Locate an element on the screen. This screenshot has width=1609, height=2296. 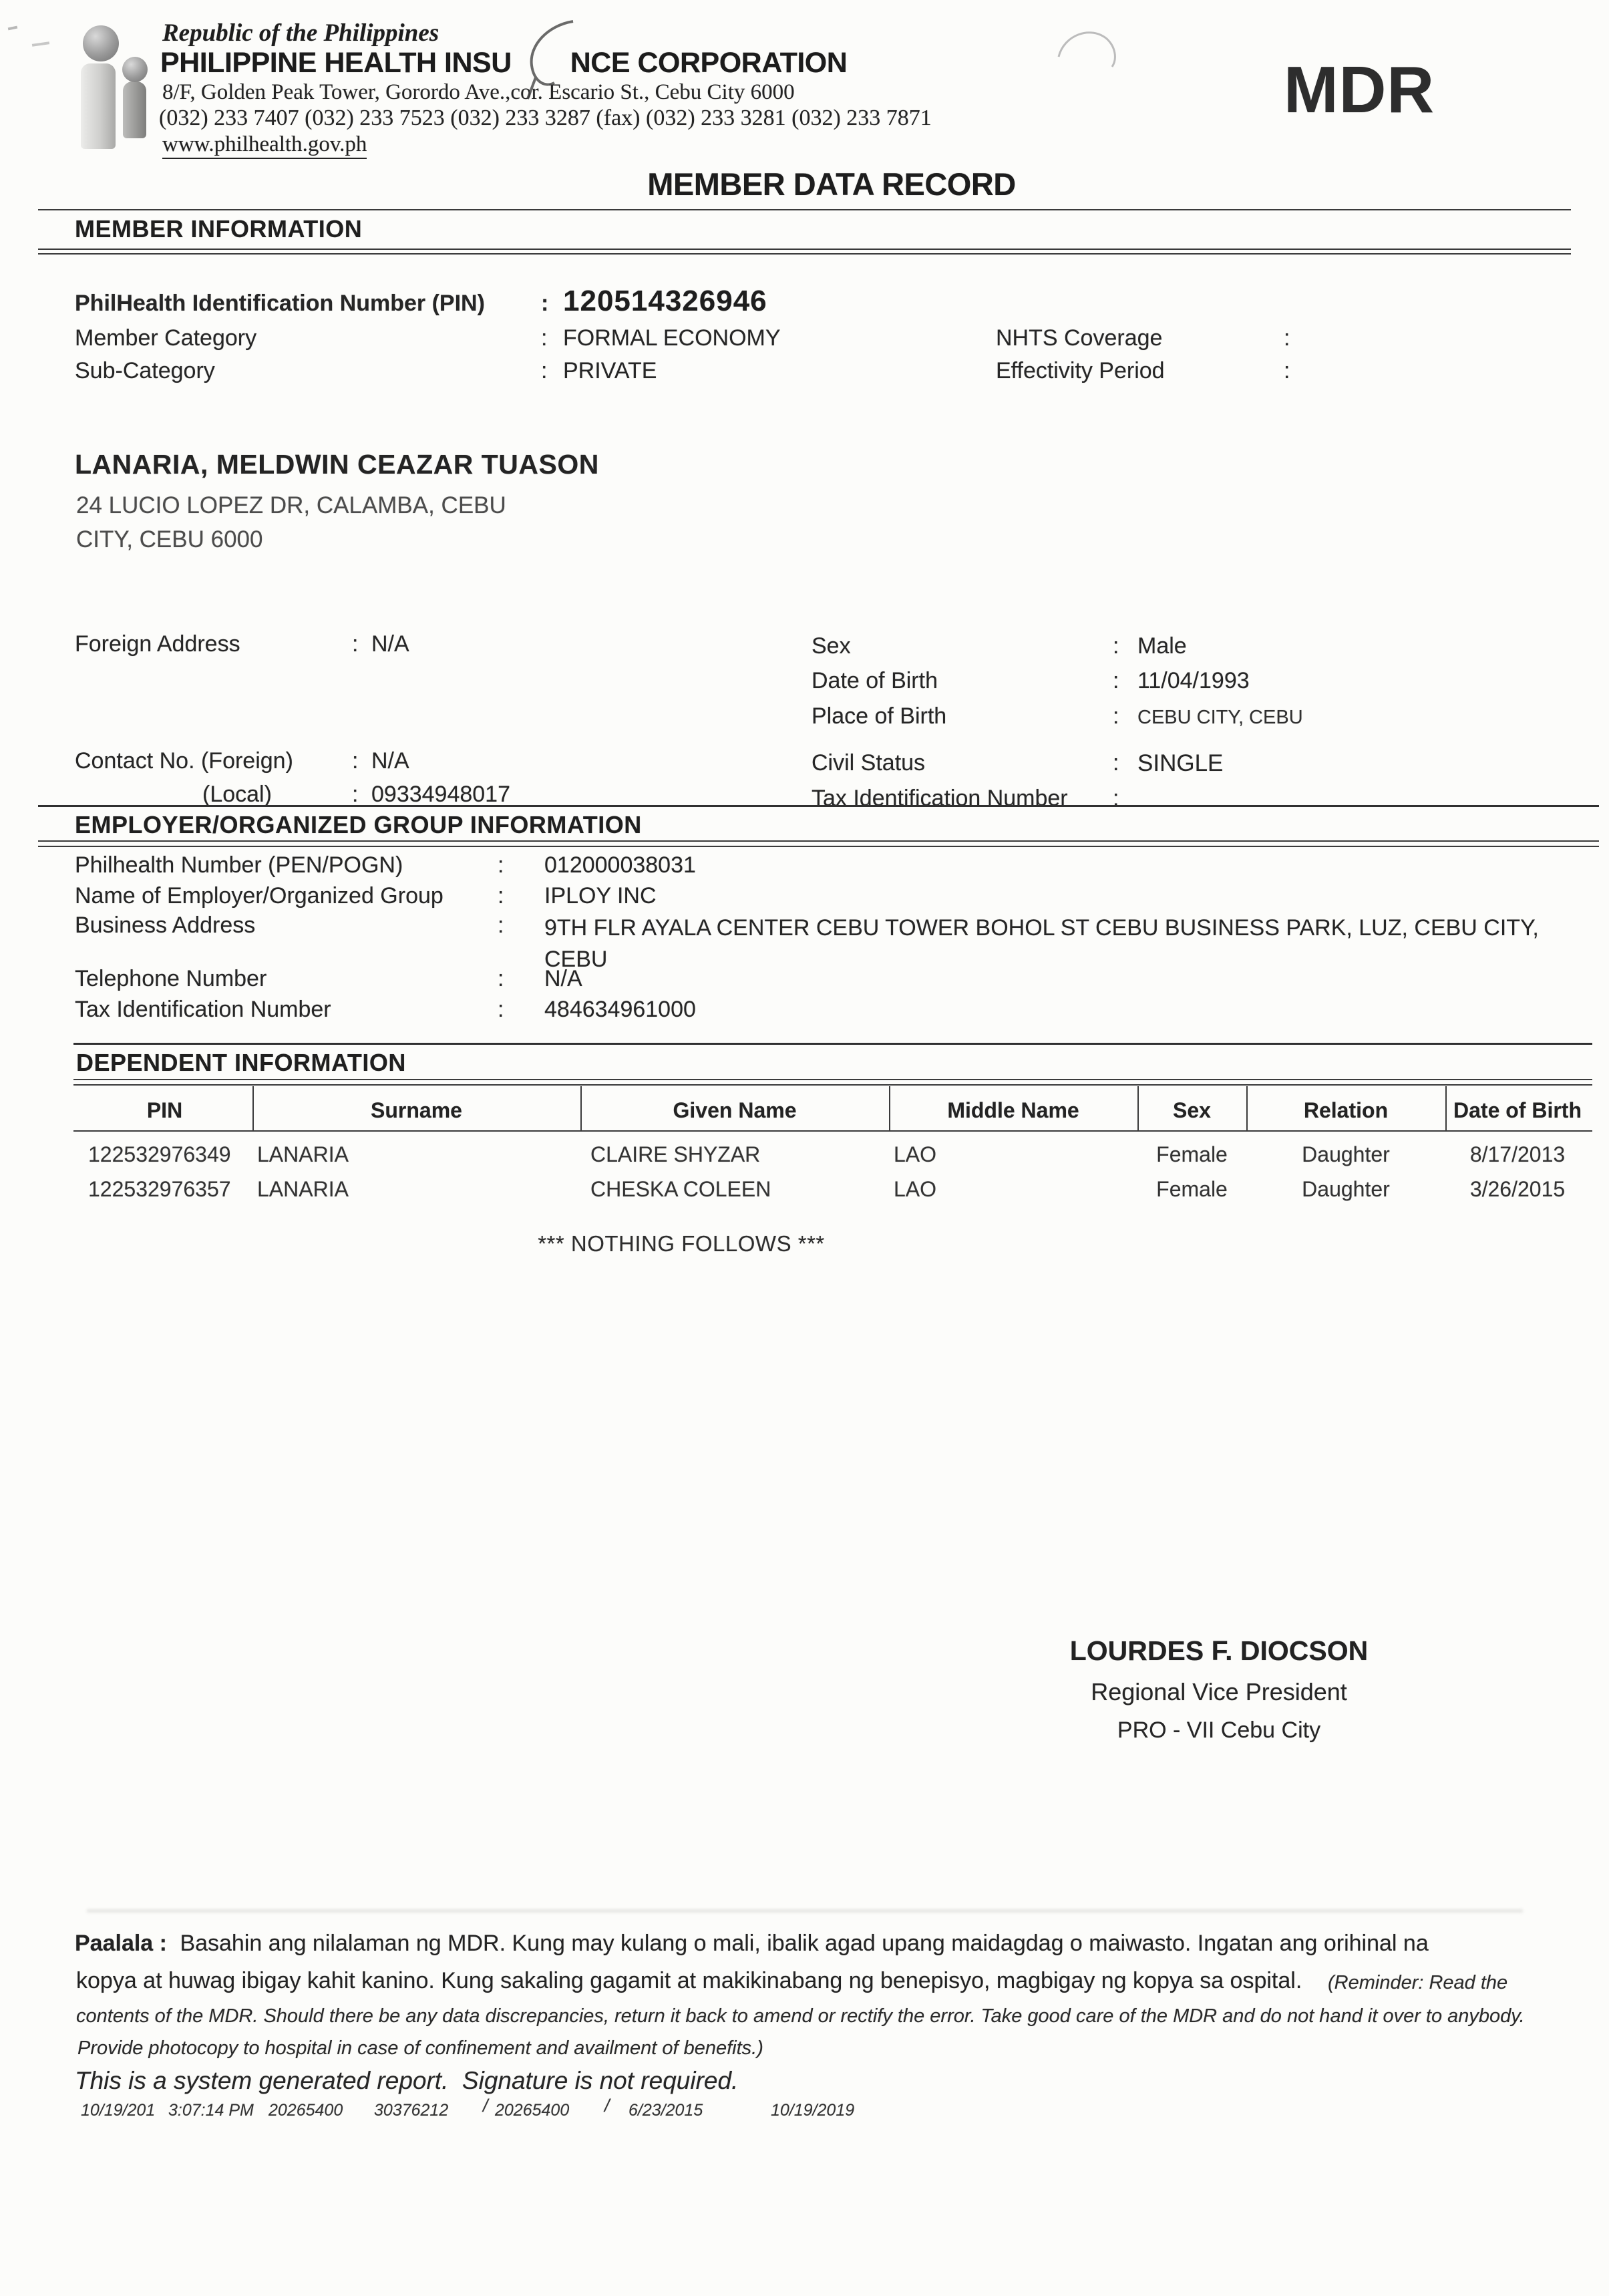
col-header-given-name: Given Name is located at coordinates (735, 1110).